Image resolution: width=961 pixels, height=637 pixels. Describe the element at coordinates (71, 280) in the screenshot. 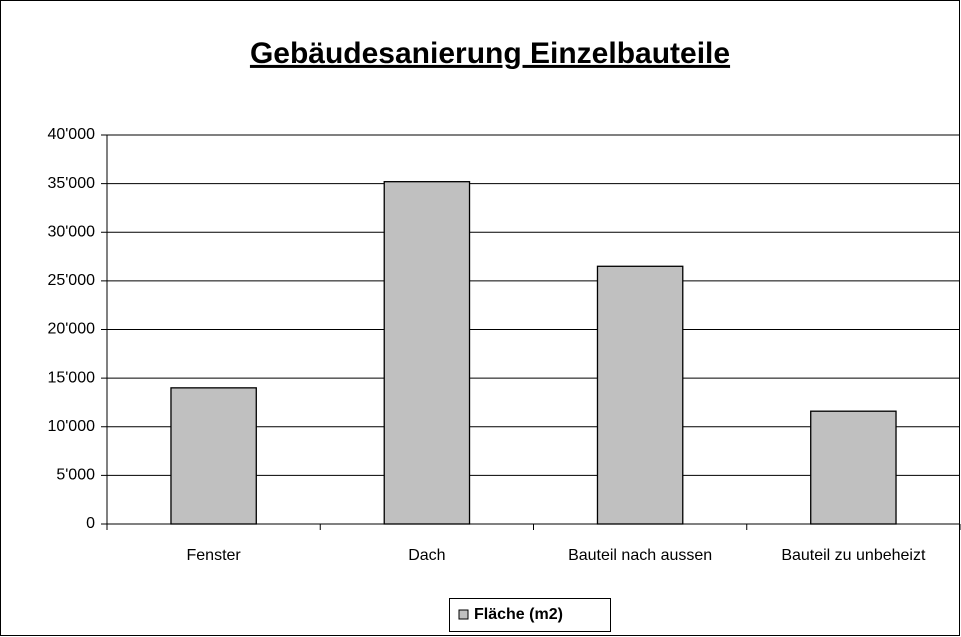

I see `y-tick-label: 25'000` at that location.